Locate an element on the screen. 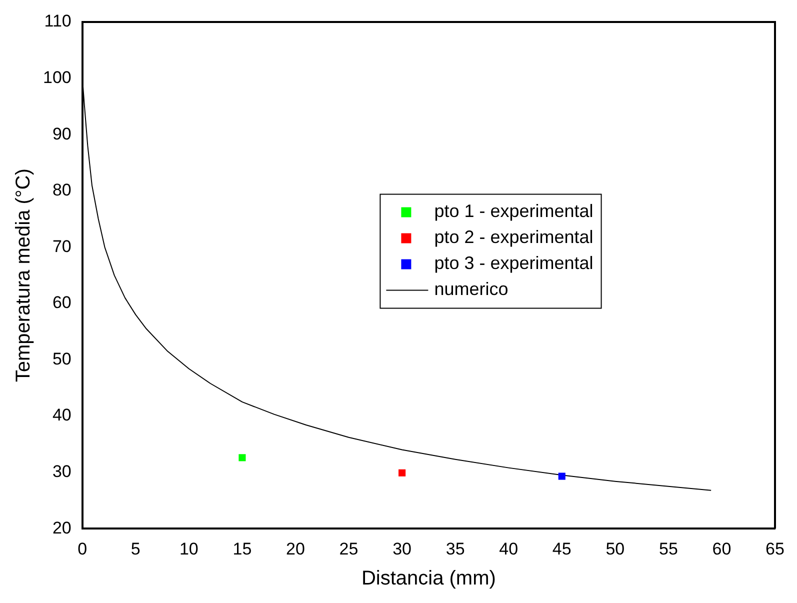 The width and height of the screenshot is (797, 603). y-tick-label: 40 is located at coordinates (62, 415).